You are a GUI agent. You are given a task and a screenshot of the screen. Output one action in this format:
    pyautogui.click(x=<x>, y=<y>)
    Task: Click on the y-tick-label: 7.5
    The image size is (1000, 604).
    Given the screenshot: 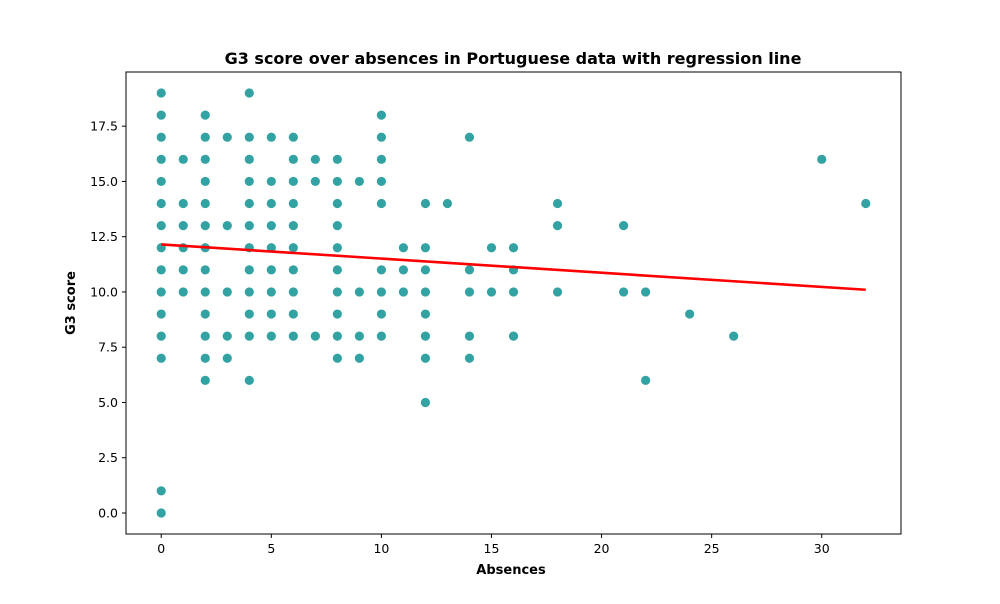 What is the action you would take?
    pyautogui.click(x=108, y=347)
    